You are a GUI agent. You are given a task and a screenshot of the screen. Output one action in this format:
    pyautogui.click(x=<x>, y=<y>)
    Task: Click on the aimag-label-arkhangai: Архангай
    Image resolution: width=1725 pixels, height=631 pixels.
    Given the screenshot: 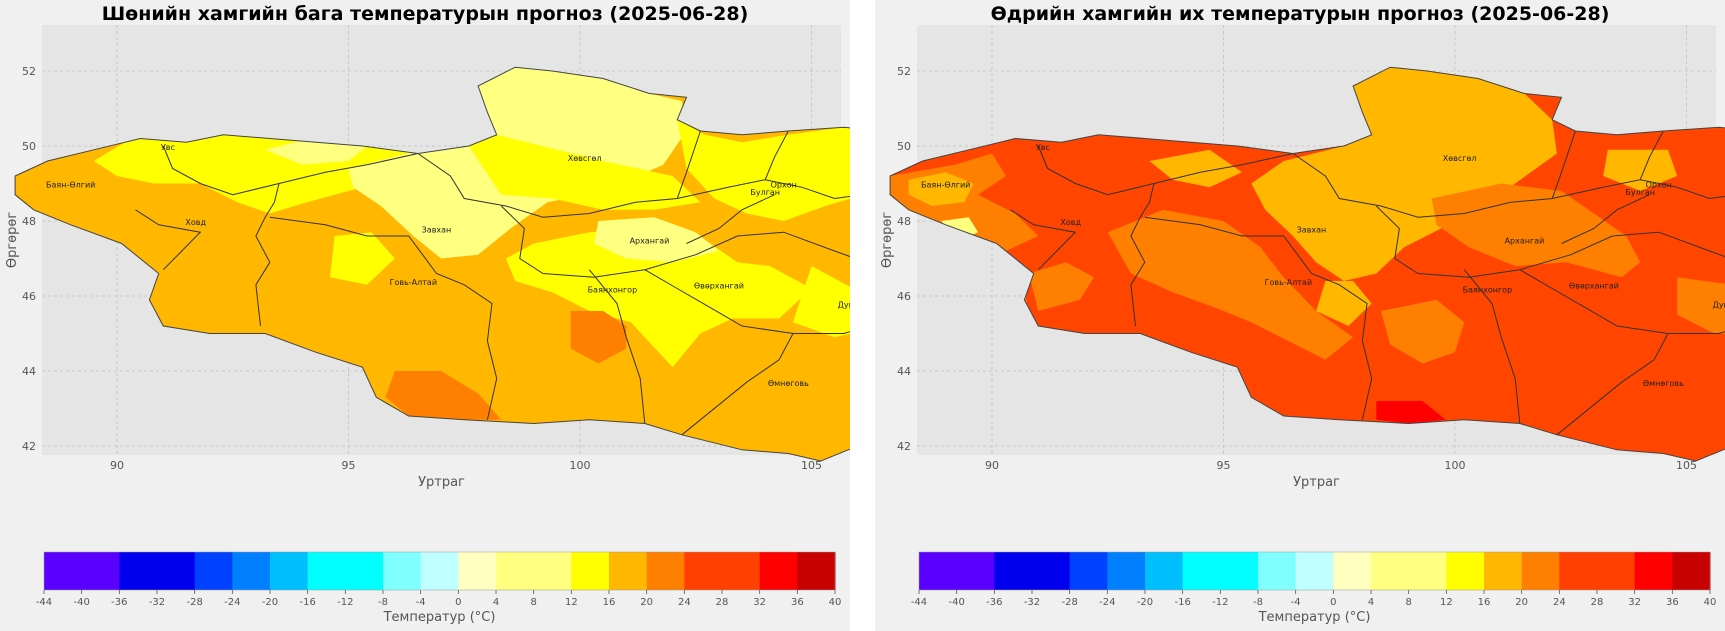 What is the action you would take?
    pyautogui.click(x=650, y=241)
    